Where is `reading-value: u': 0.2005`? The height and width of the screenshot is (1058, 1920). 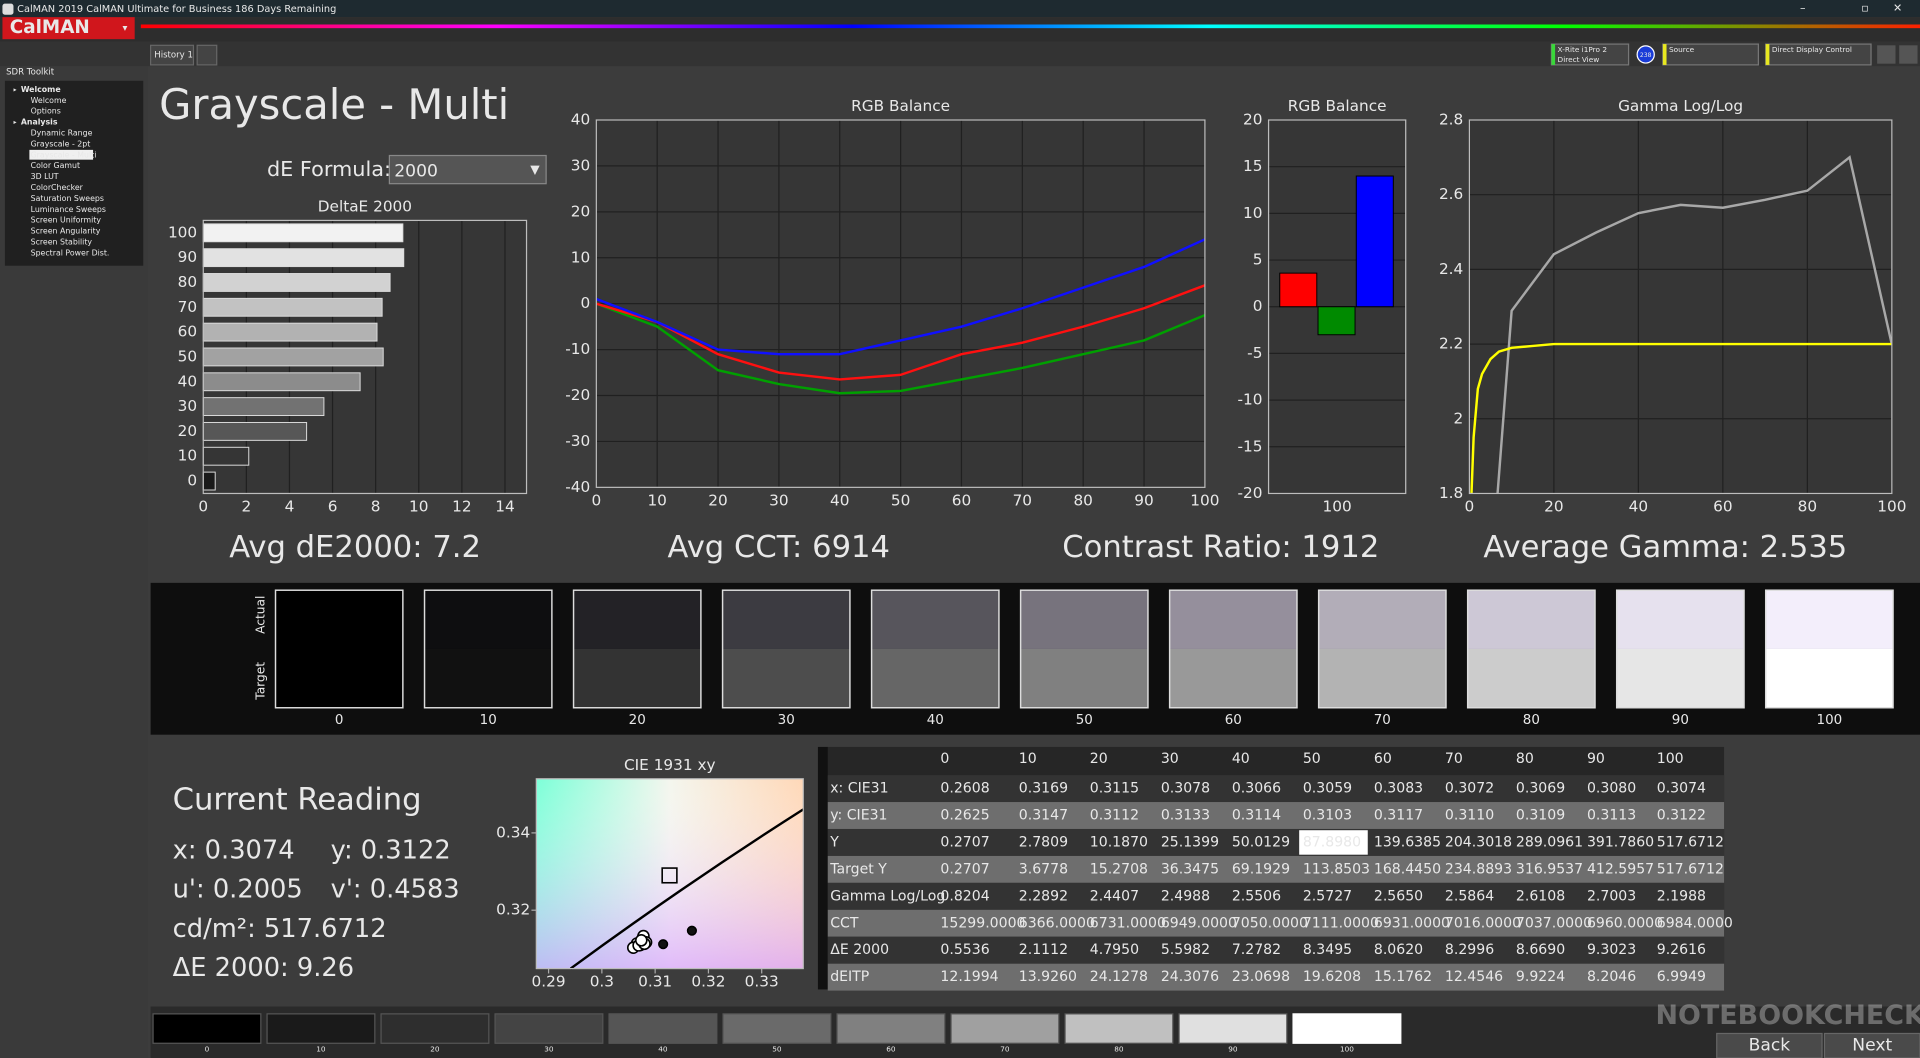
reading-value: u': 0.2005 is located at coordinates (238, 890).